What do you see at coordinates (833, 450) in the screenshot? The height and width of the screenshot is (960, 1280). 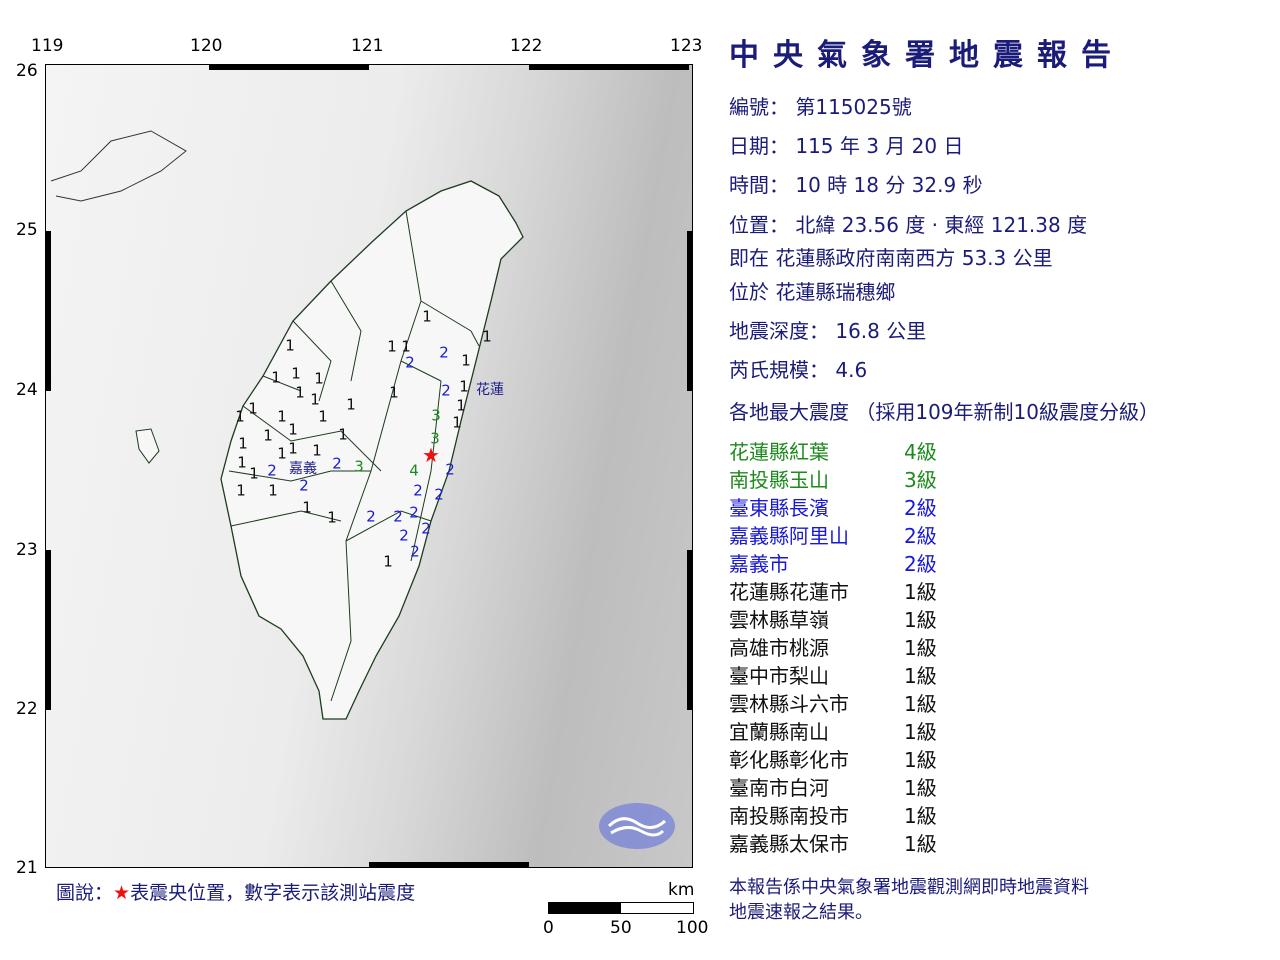 I see `intensity-row: 花蓮縣紅葉 4級` at bounding box center [833, 450].